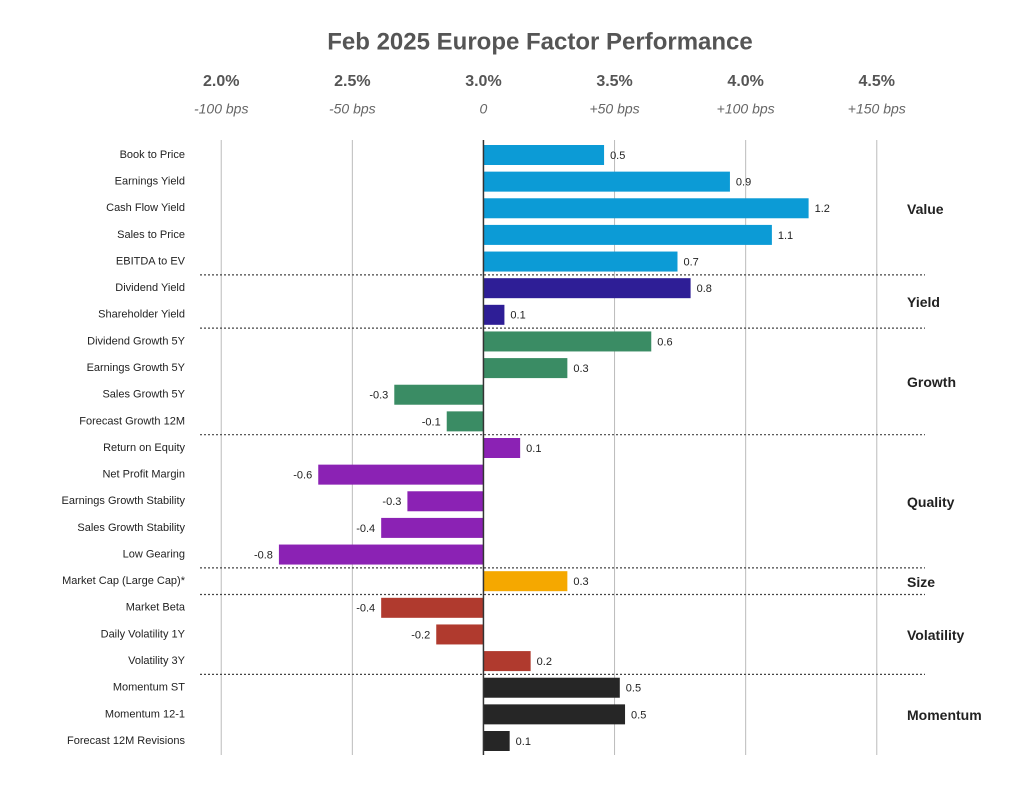 The height and width of the screenshot is (791, 1024). I want to click on x2-tick-label: 4.5%, so click(877, 81).